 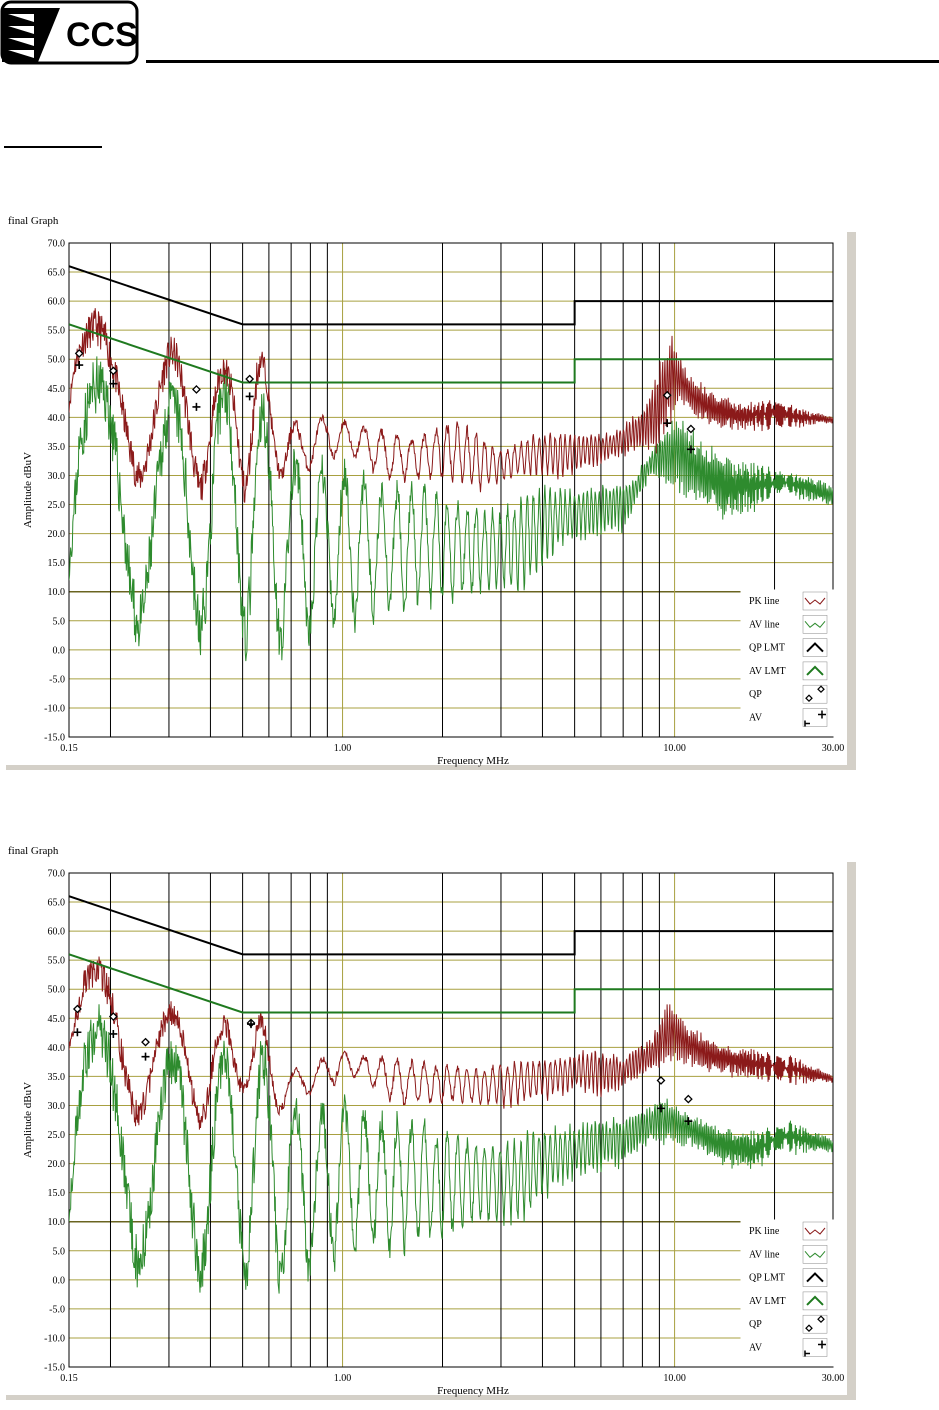 What do you see at coordinates (756, 1348) in the screenshot?
I see `legend-label: AV` at bounding box center [756, 1348].